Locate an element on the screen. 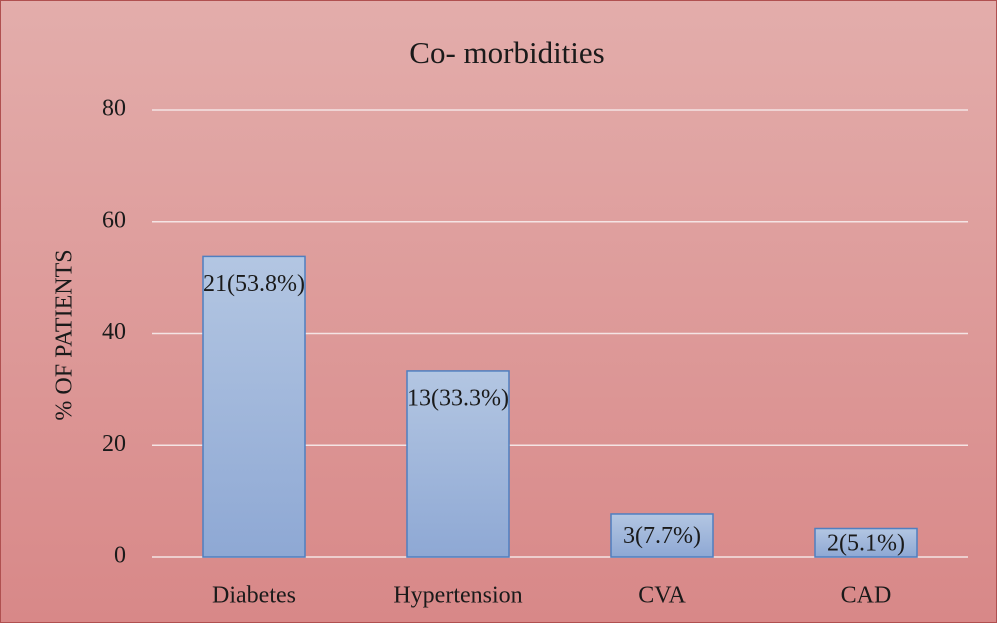  data-label: 2(5.1%) is located at coordinates (866, 543).